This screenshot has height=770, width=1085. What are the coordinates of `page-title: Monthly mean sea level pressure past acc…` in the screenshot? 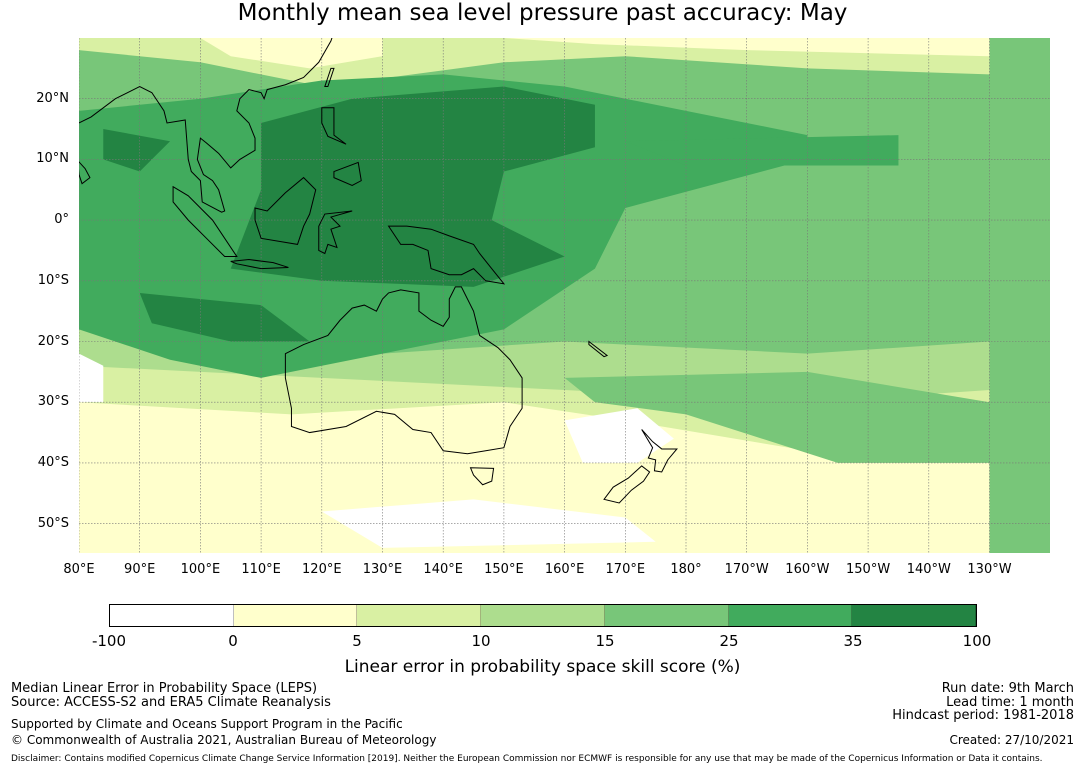 It's located at (542, 13).